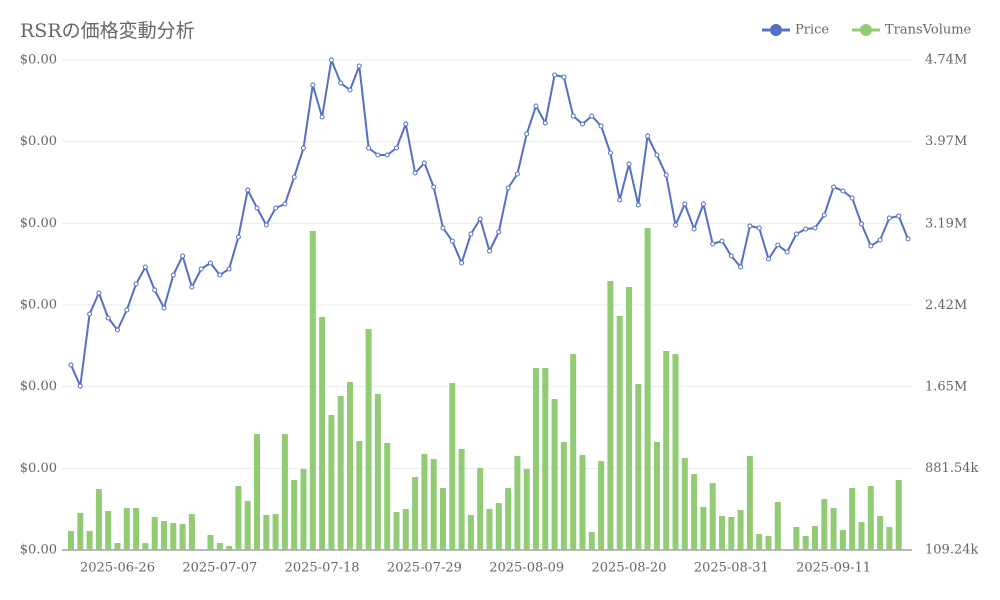 This screenshot has height=600, width=1000. What do you see at coordinates (946, 305) in the screenshot?
I see `y2-tick-label: 2.42M` at bounding box center [946, 305].